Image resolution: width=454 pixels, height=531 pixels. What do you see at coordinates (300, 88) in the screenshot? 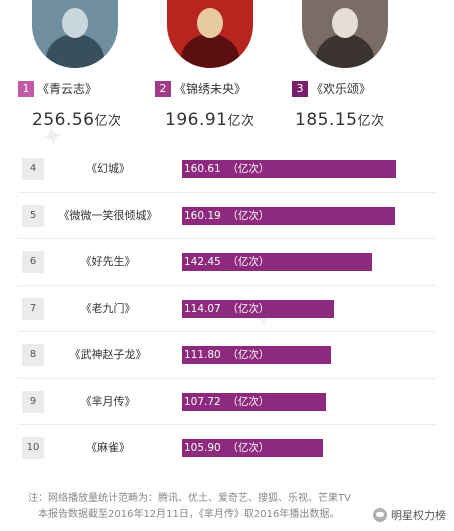
I see `rank-badge-3: 3` at bounding box center [300, 88].